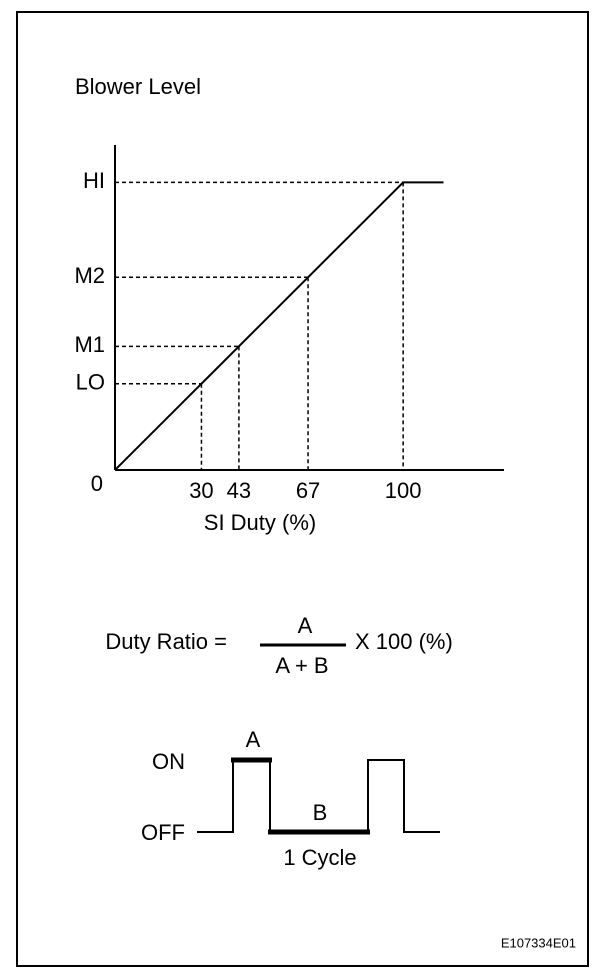 This screenshot has height=978, width=608. I want to click on y-tick-label: LO, so click(90, 382).